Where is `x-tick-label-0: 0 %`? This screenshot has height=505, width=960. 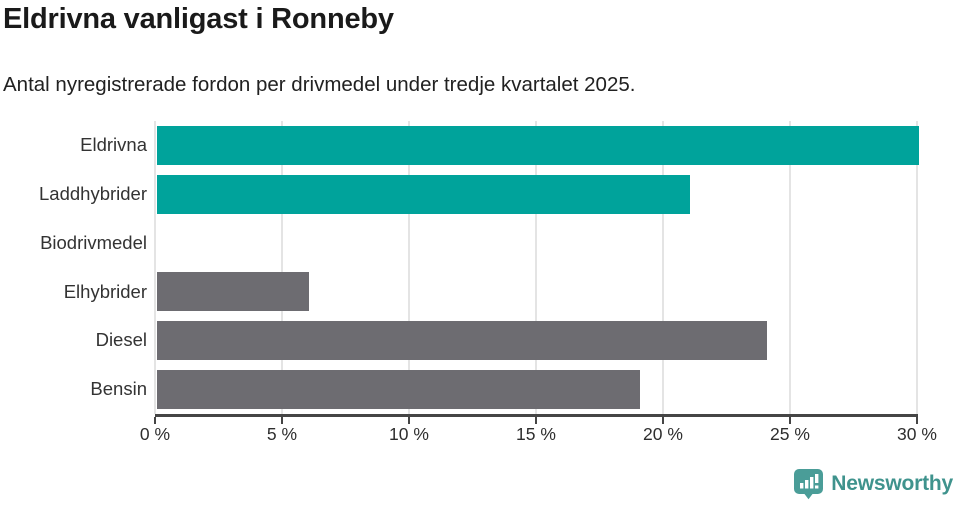
x-tick-label-0: 0 % is located at coordinates (155, 434).